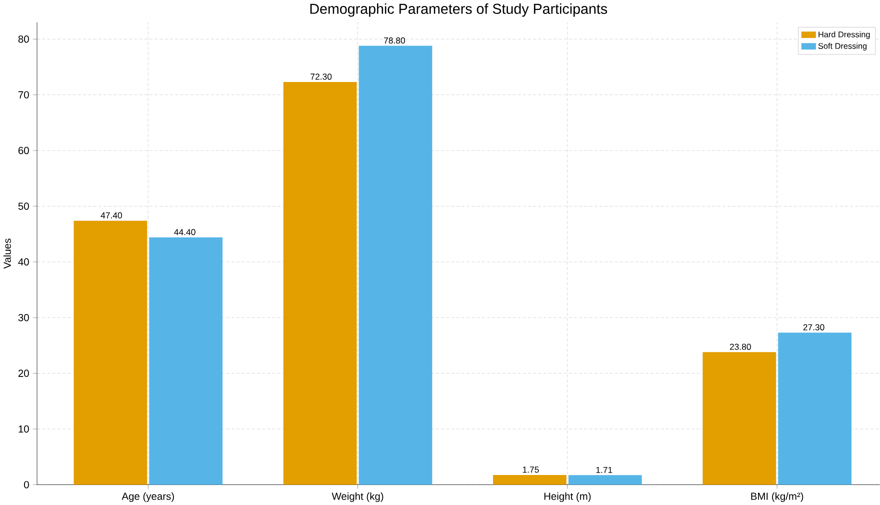  I want to click on x-tick-label: Height (m), so click(567, 497).